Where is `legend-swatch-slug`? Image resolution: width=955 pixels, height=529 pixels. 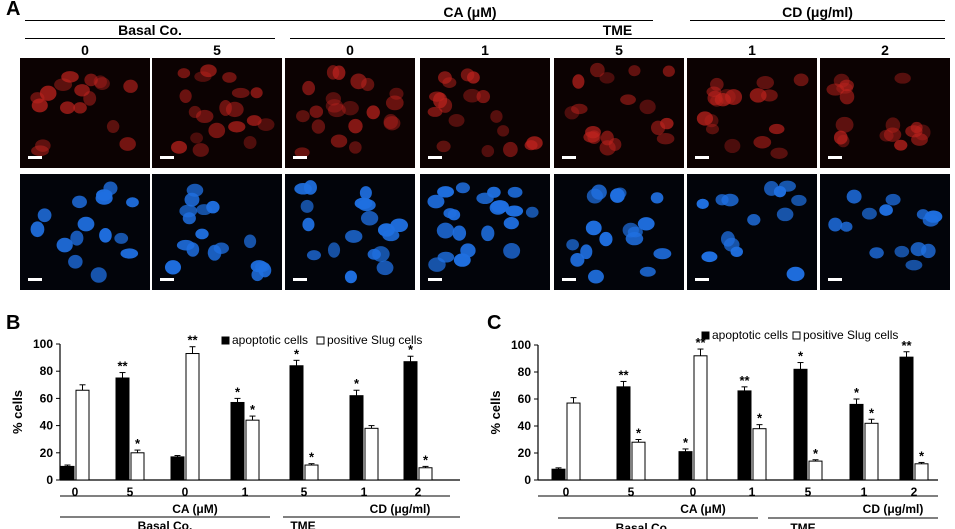
legend-swatch-slug is located at coordinates (796, 335).